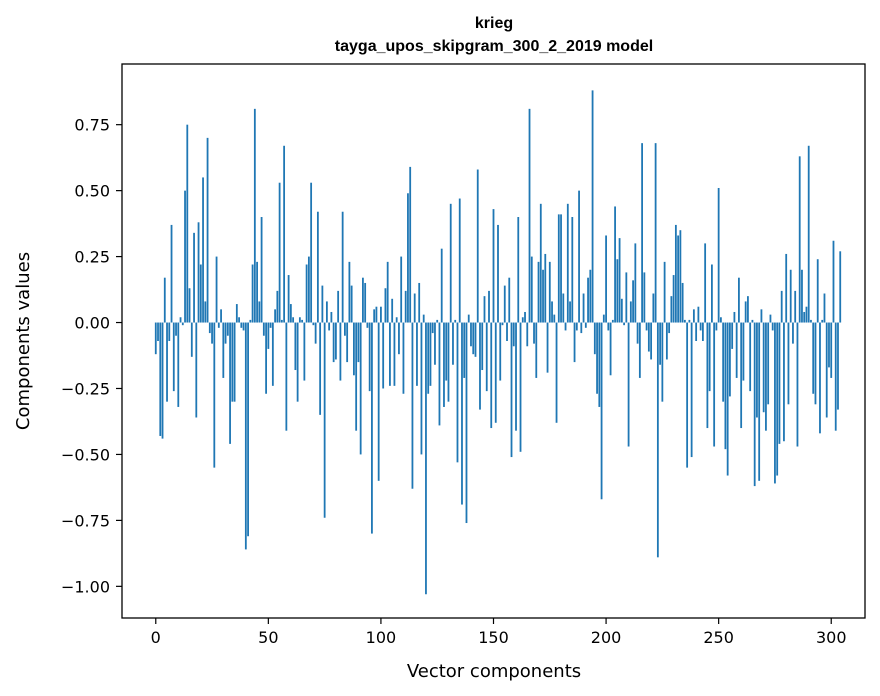  Describe the element at coordinates (92, 125) in the screenshot. I see `y-tick-label: 0.75` at that location.